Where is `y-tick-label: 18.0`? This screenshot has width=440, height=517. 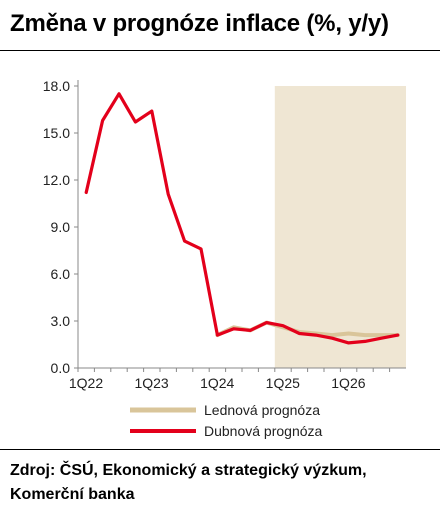 y-tick-label: 18.0 is located at coordinates (56, 86).